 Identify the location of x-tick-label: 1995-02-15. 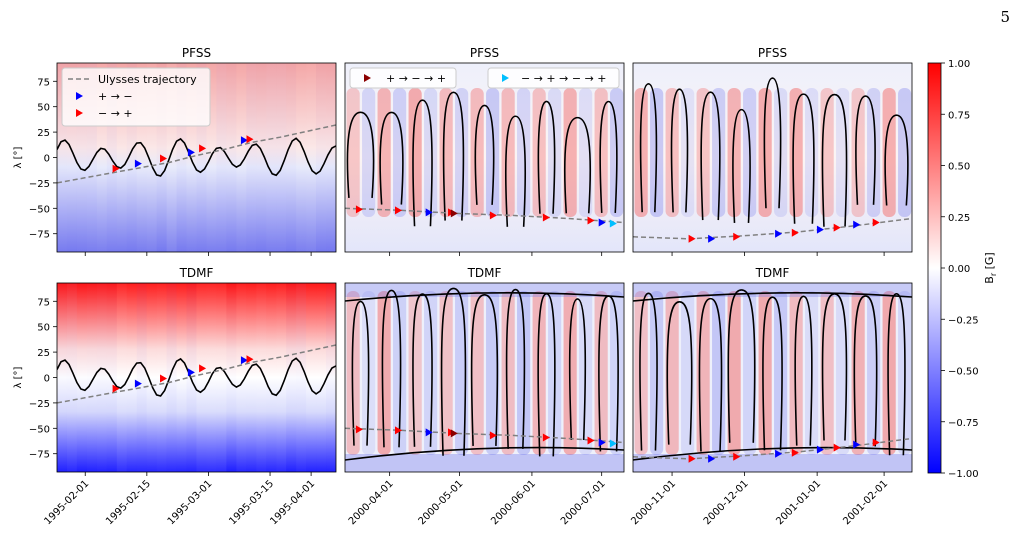
(128, 502).